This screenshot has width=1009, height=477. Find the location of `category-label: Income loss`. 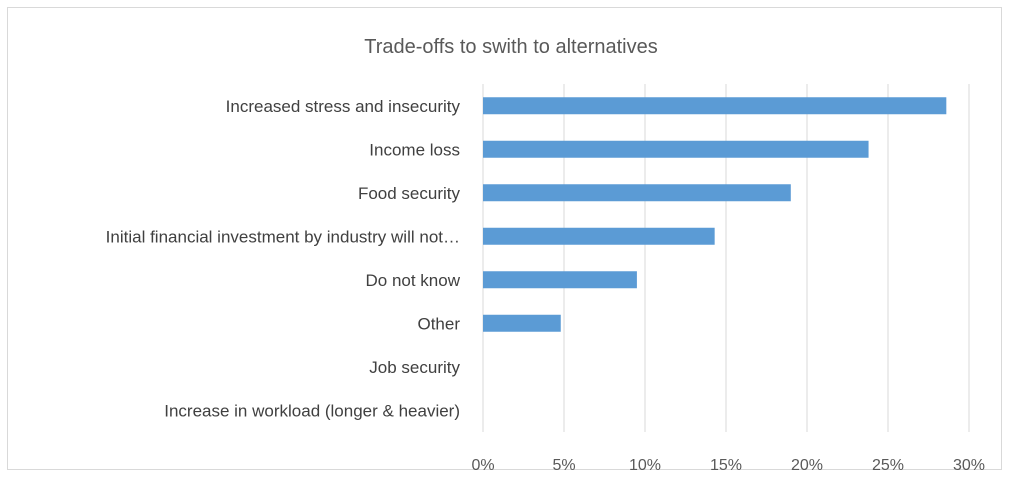

category-label: Income loss is located at coordinates (414, 149).